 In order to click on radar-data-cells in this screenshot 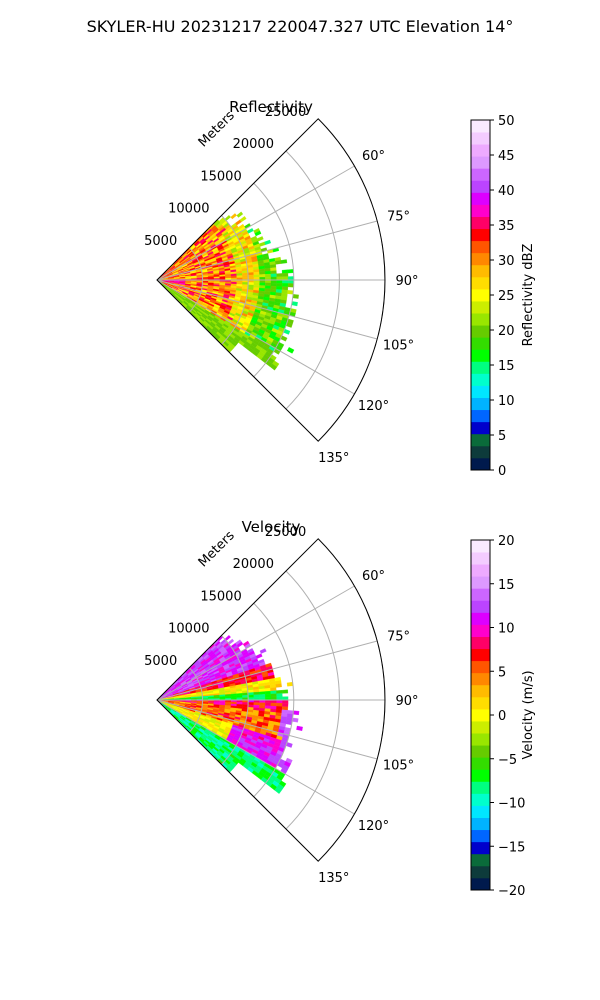, I will do `click(229, 714)`.